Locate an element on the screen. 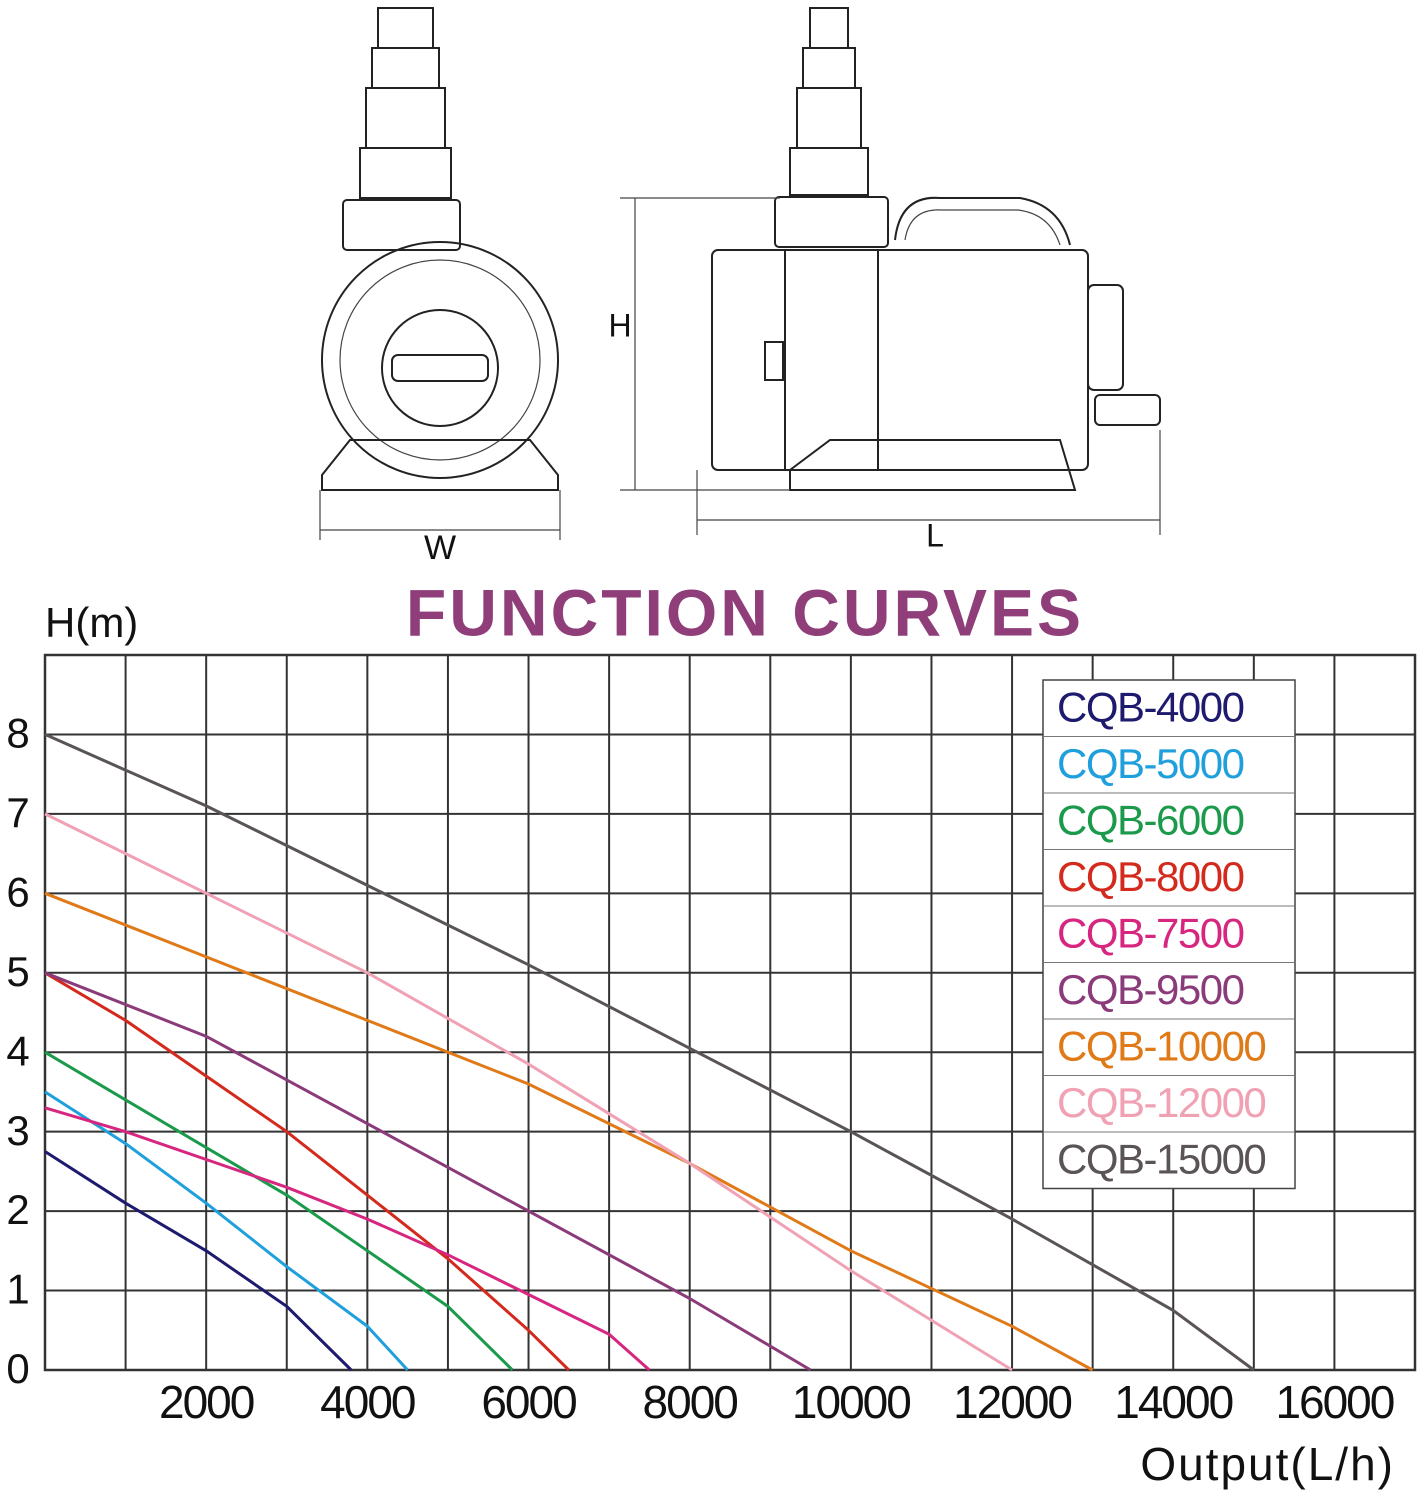 The height and width of the screenshot is (1500, 1422). y-tick-label: 6 is located at coordinates (17, 891).